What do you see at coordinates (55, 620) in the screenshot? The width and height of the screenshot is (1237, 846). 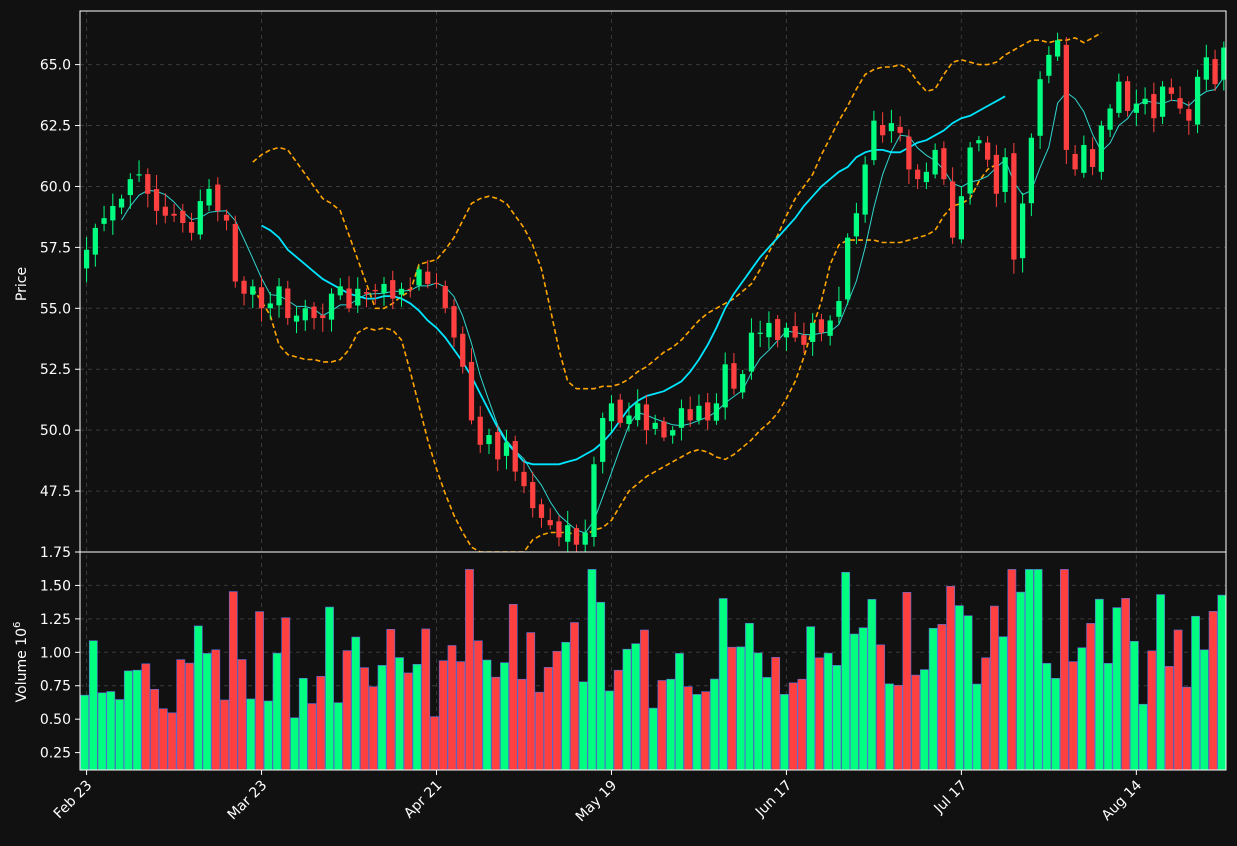 I see `volume-tick-label: 1.25` at bounding box center [55, 620].